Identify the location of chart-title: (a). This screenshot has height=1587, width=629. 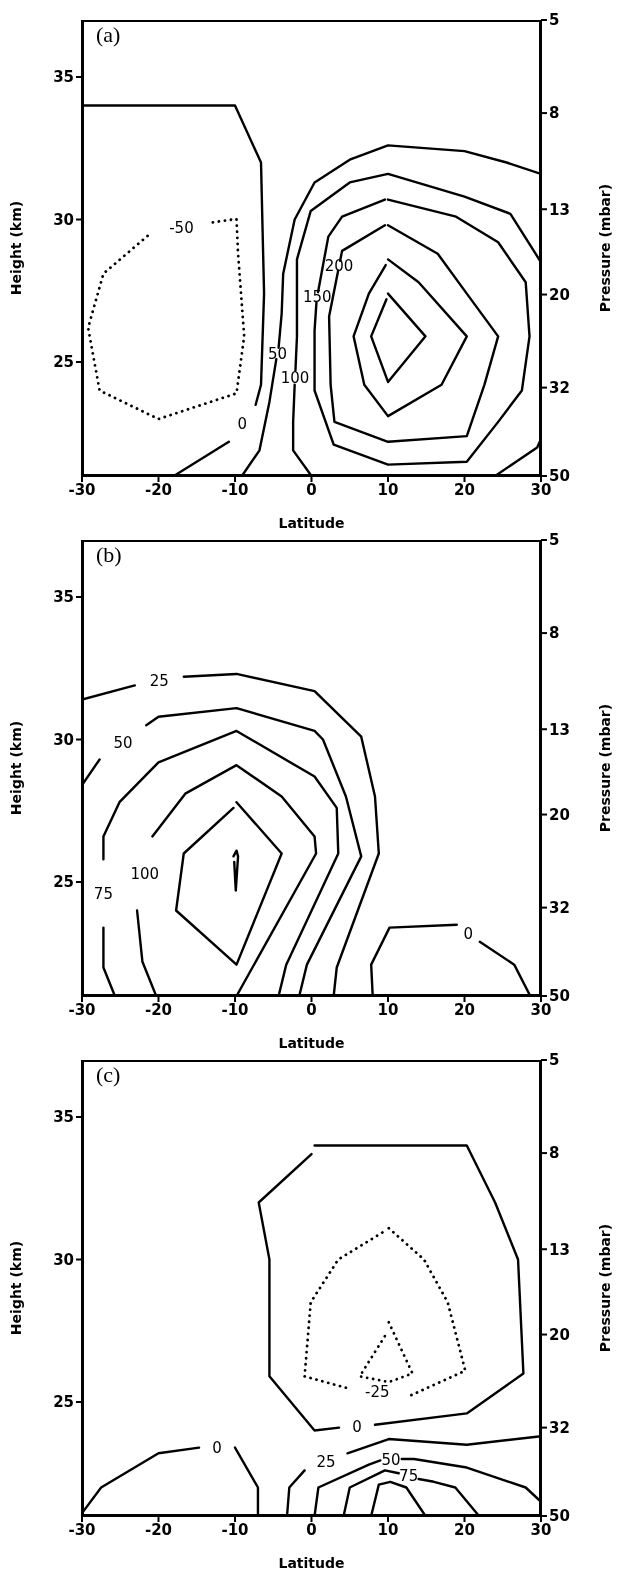
(108, 35).